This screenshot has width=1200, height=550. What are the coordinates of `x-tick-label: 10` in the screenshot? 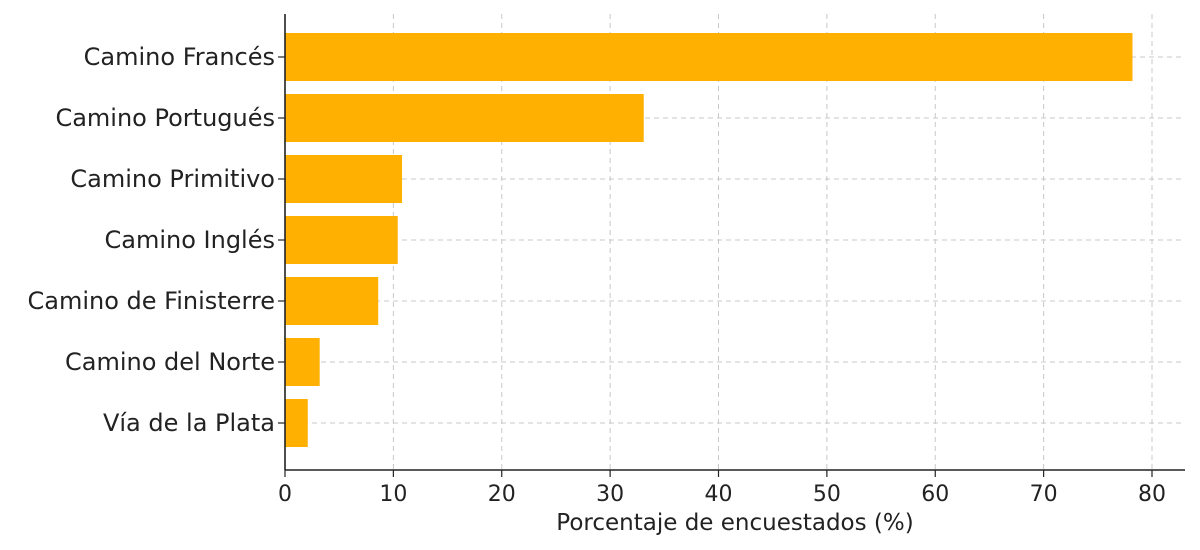 It's located at (393, 494).